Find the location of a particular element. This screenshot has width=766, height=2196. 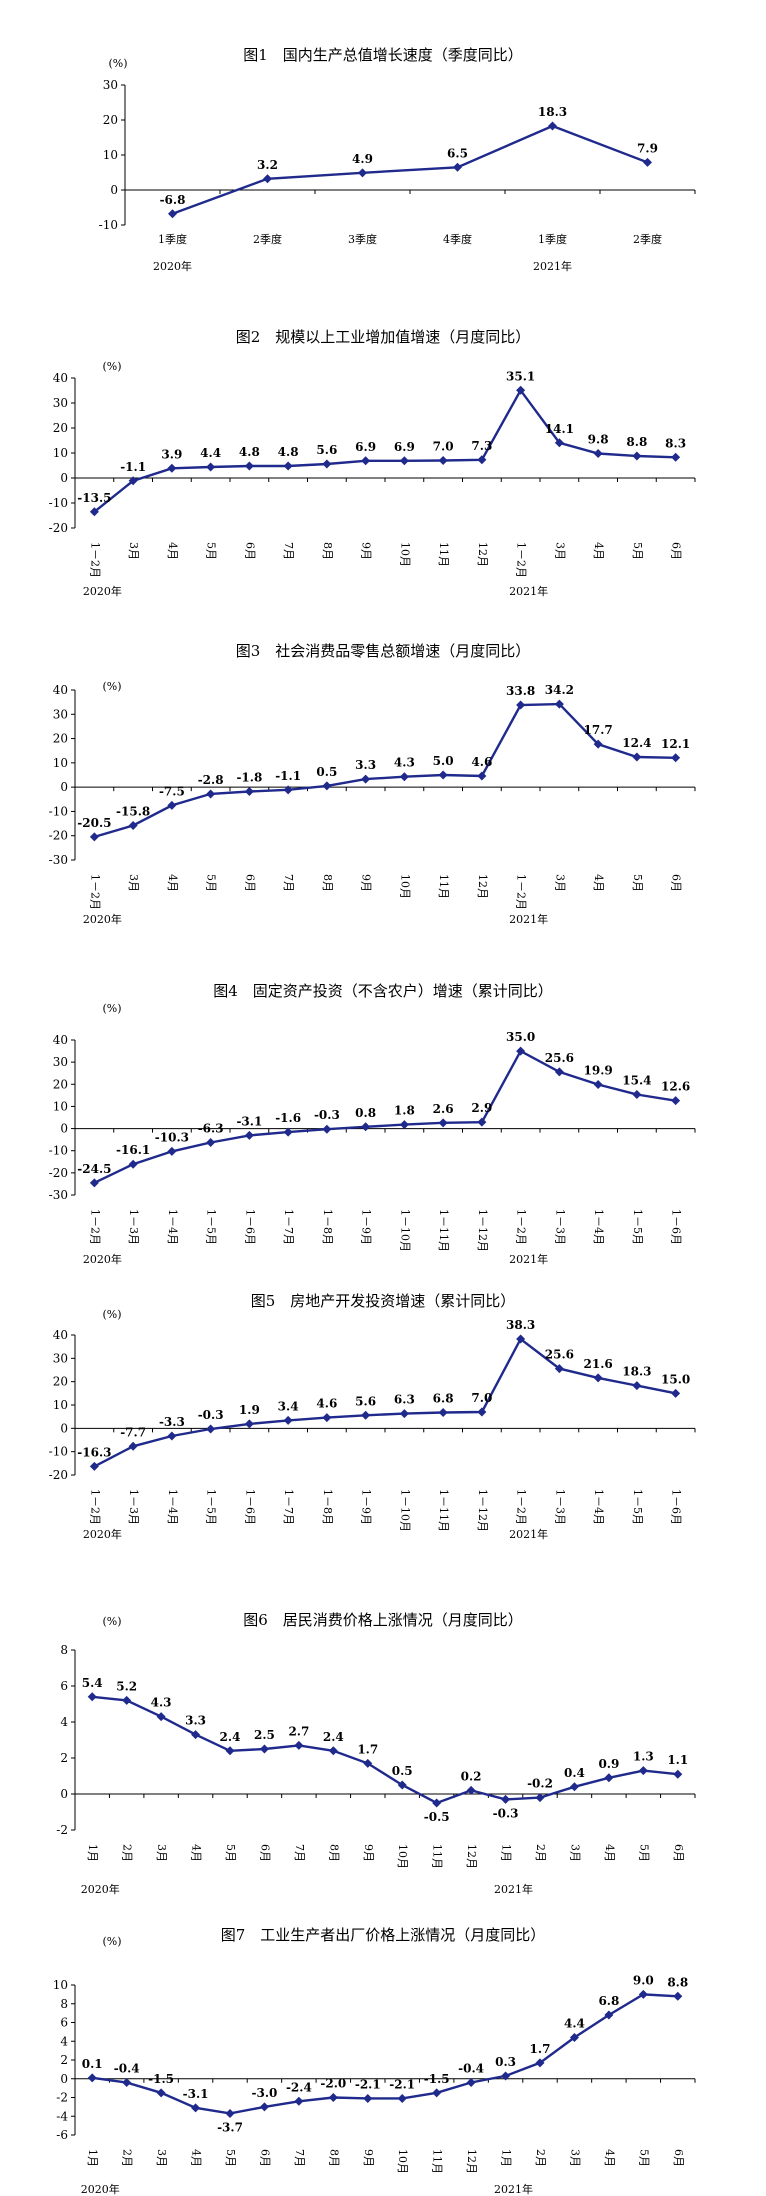

data-label: 12.4 is located at coordinates (636, 743).